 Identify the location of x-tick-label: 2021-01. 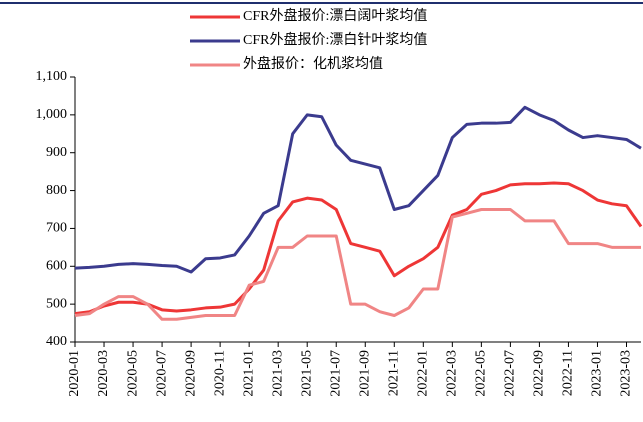
(248, 373).